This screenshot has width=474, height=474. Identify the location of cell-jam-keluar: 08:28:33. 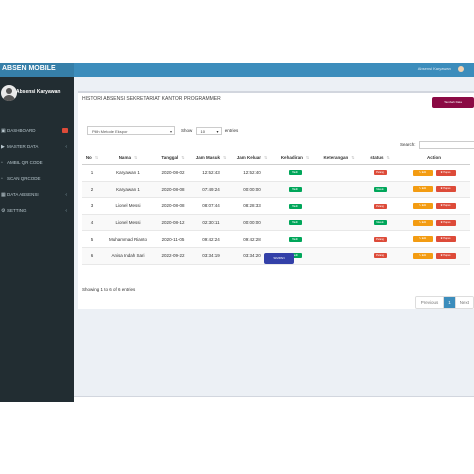
(252, 206).